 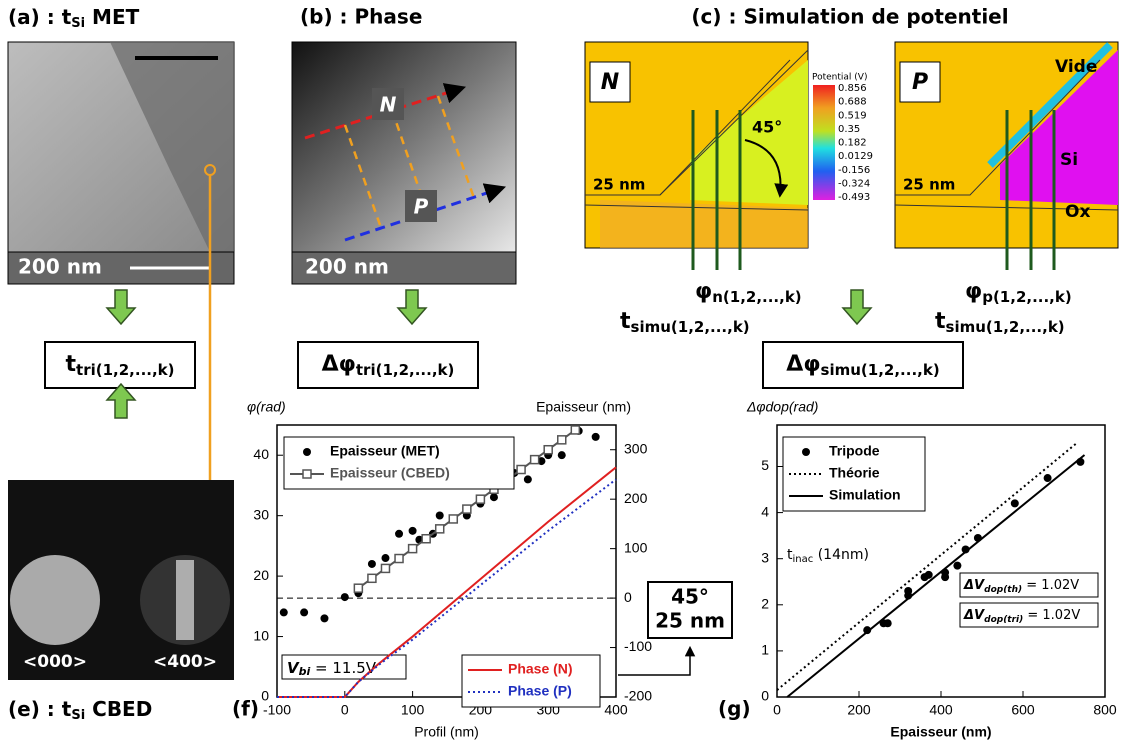 What do you see at coordinates (55, 600) in the screenshot?
I see `cbed-disk` at bounding box center [55, 600].